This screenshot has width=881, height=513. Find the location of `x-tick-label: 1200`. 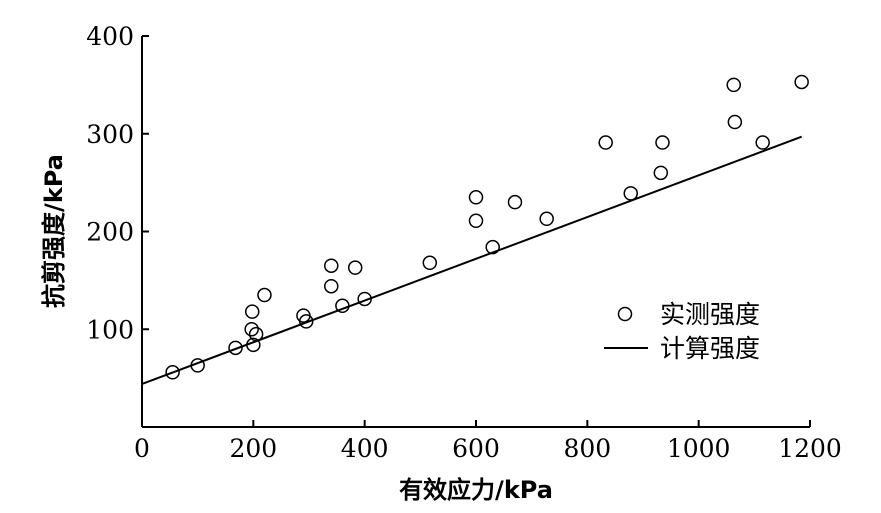

x-tick-label: 1200 is located at coordinates (810, 448).